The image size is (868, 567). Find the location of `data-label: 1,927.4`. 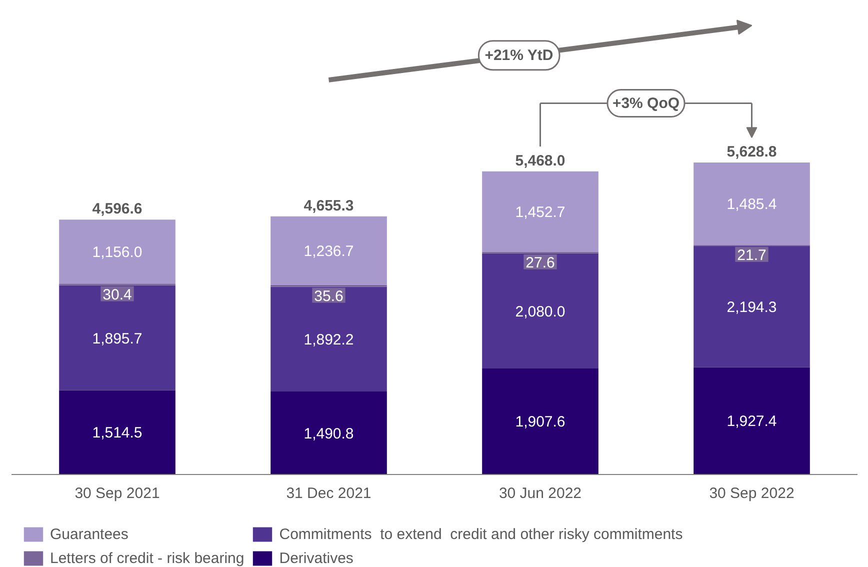

data-label: 1,927.4 is located at coordinates (751, 421).